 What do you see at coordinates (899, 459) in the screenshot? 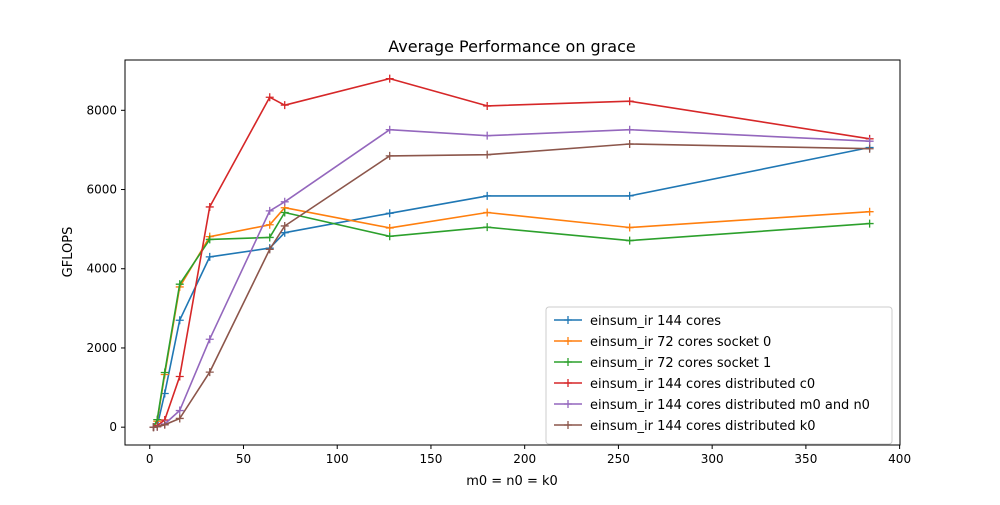
I see `x-tick-label: 400` at bounding box center [899, 459].